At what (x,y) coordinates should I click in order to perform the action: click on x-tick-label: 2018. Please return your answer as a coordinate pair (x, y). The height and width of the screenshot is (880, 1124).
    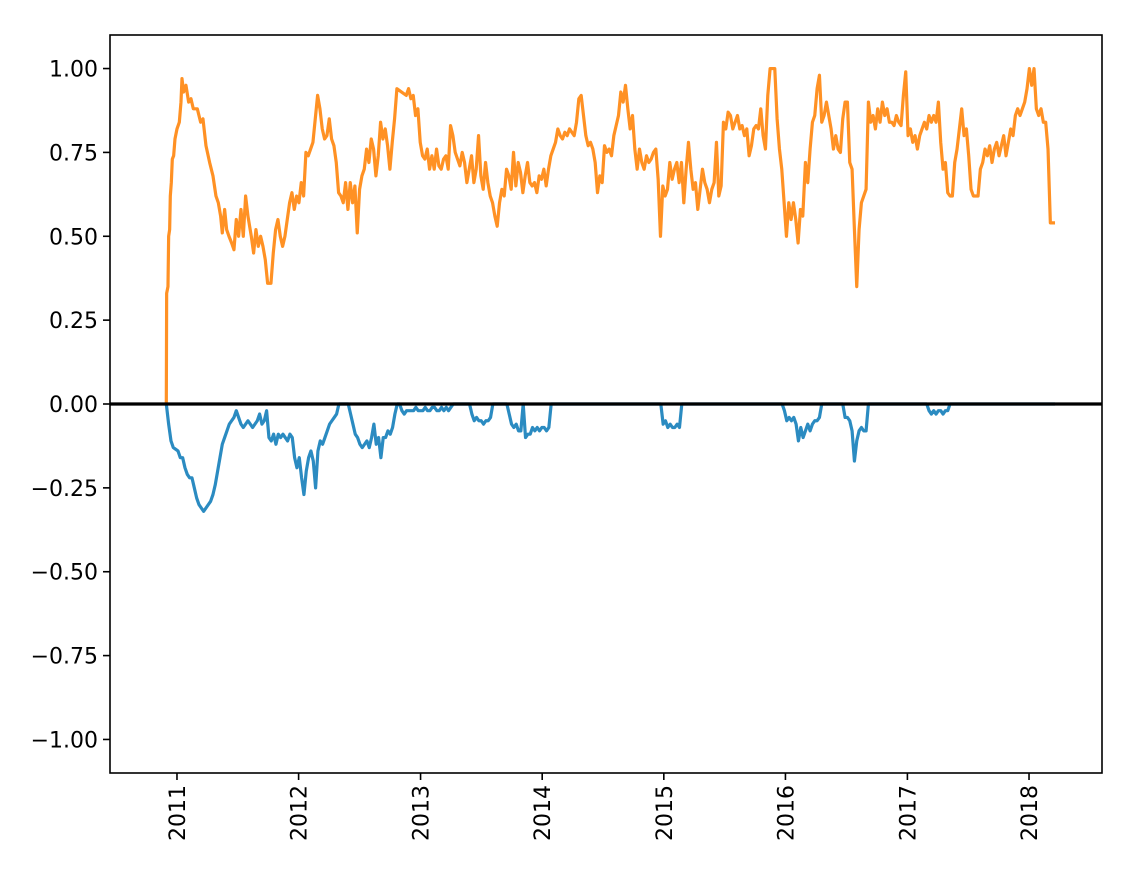
    Looking at the image, I should click on (1030, 813).